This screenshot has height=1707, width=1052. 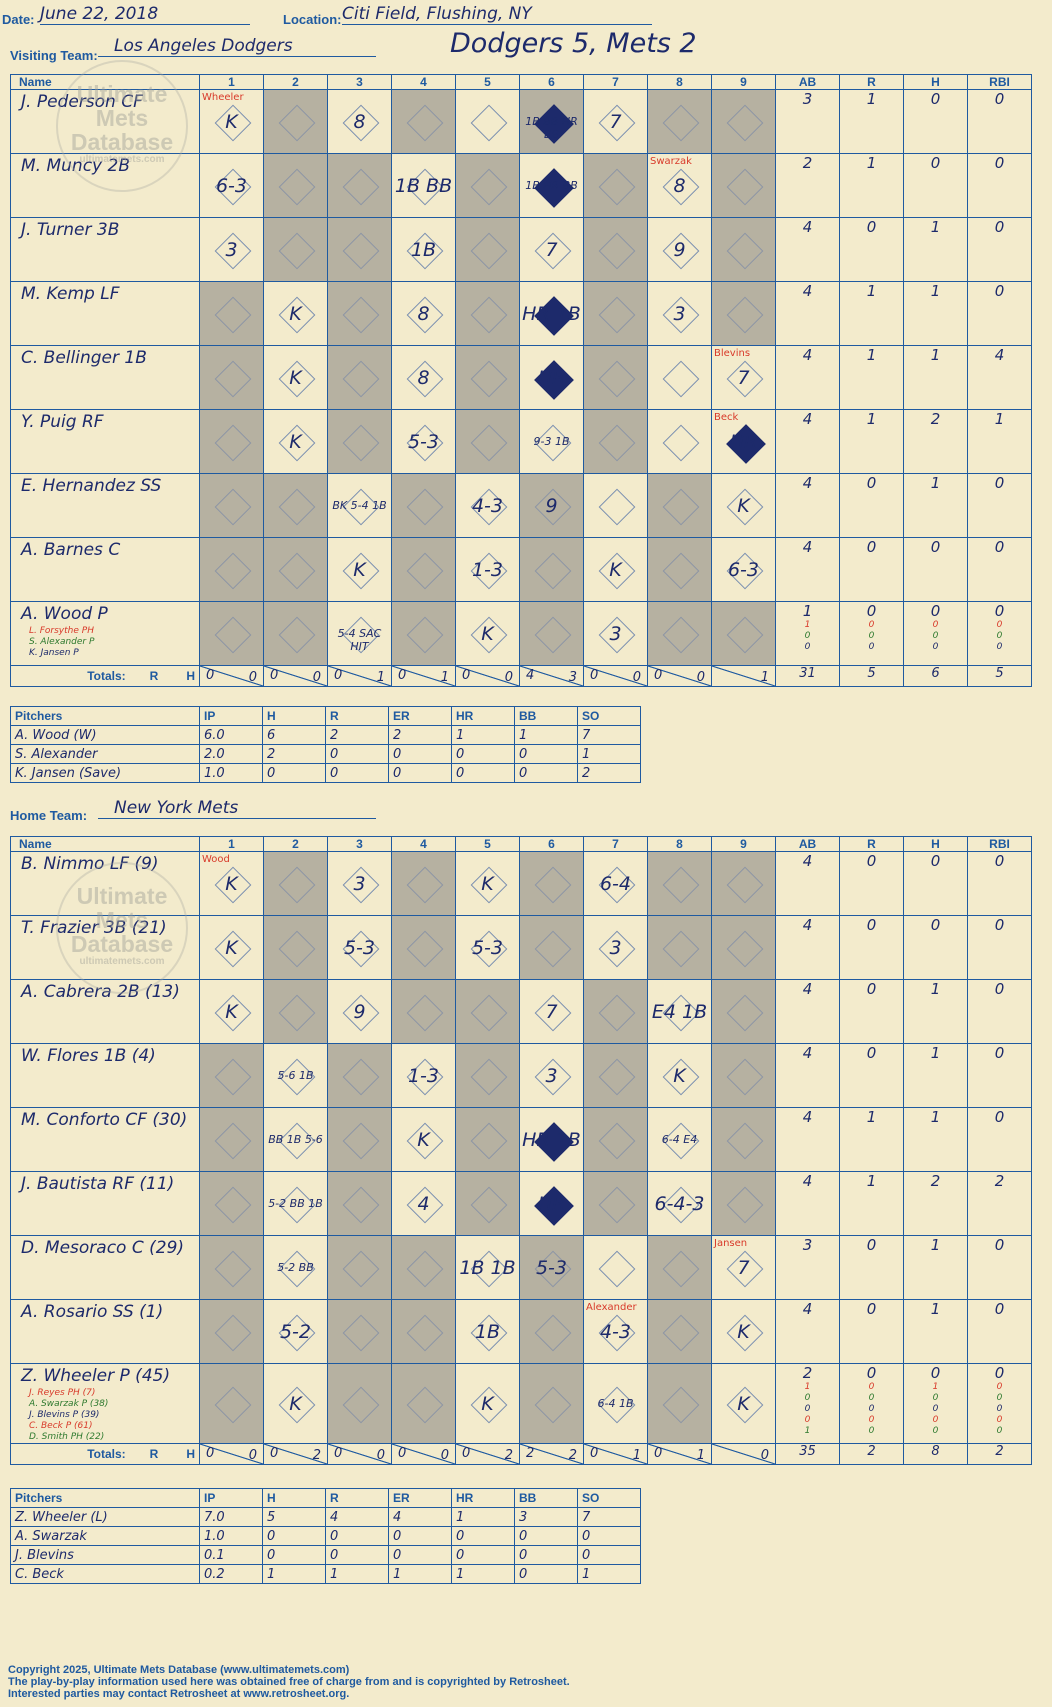 What do you see at coordinates (357, 1574) in the screenshot?
I see `pitcher-stat: 1` at bounding box center [357, 1574].